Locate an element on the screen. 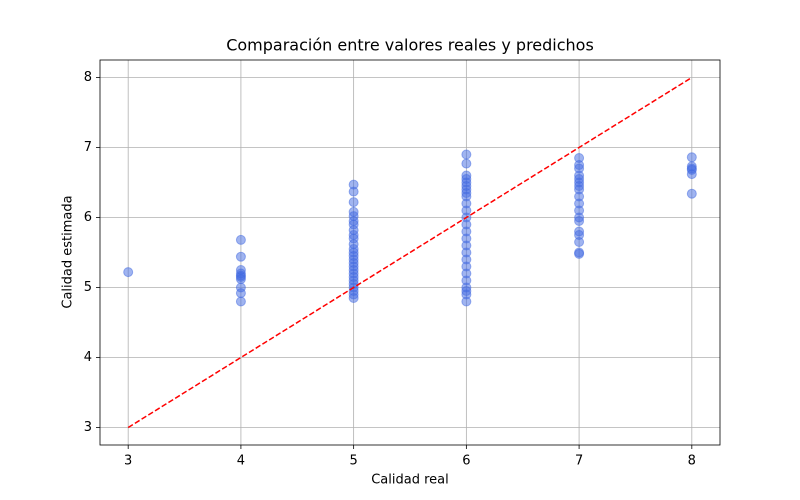 The height and width of the screenshot is (500, 800). x-tick-label: 6 is located at coordinates (466, 461).